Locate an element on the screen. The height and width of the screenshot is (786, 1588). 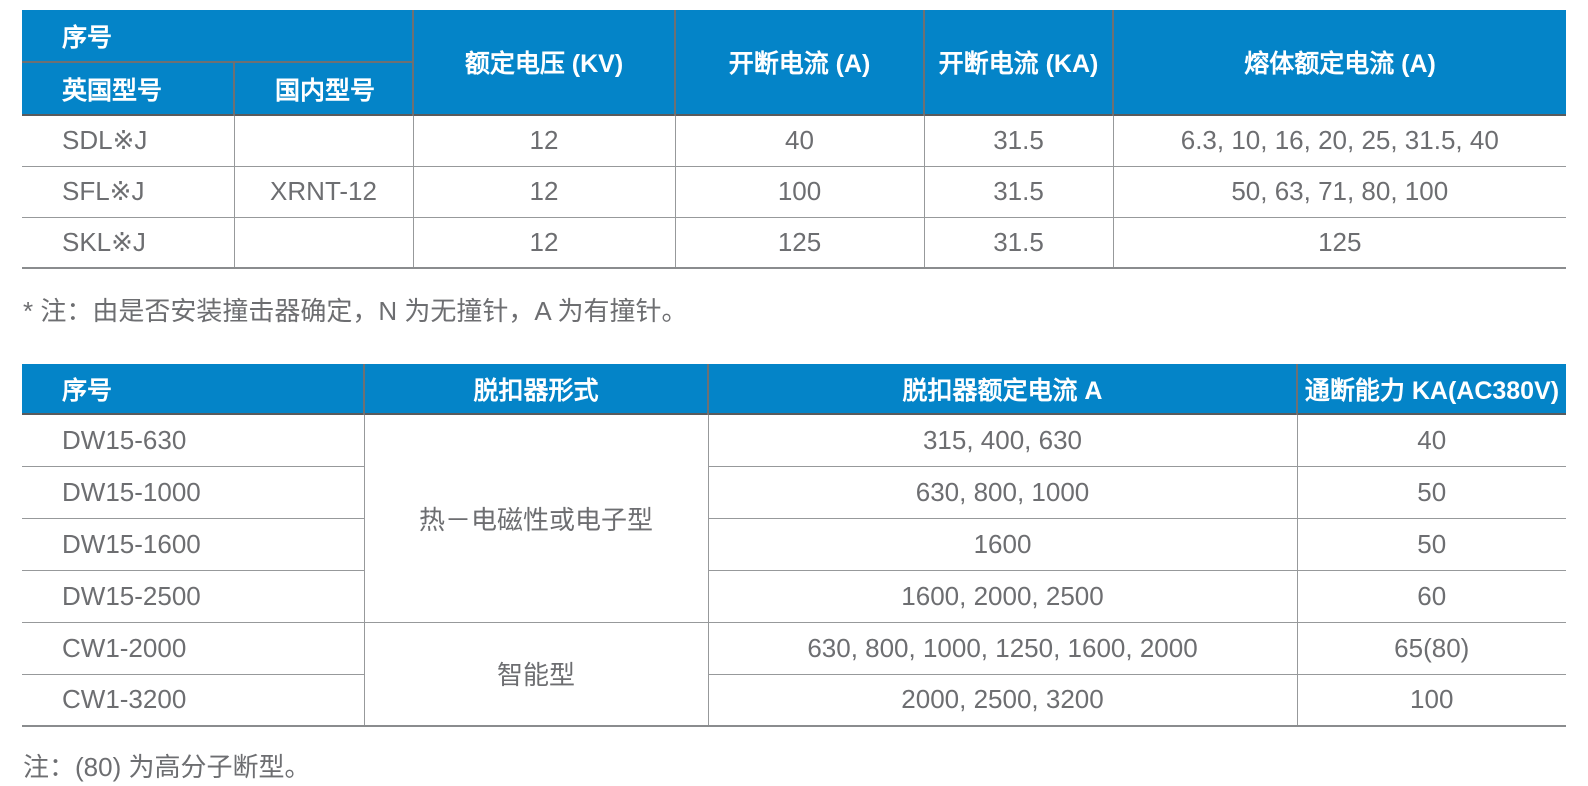
table-row: CW1-3200 2000, 2500, 3200 100 is located at coordinates (794, 700).